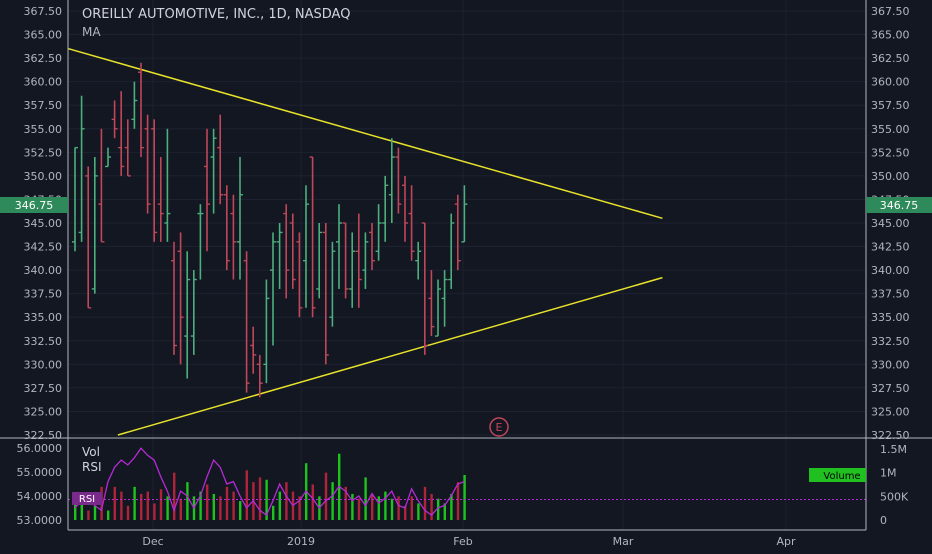  What do you see at coordinates (91, 452) in the screenshot?
I see `vol-label: Vol` at bounding box center [91, 452].